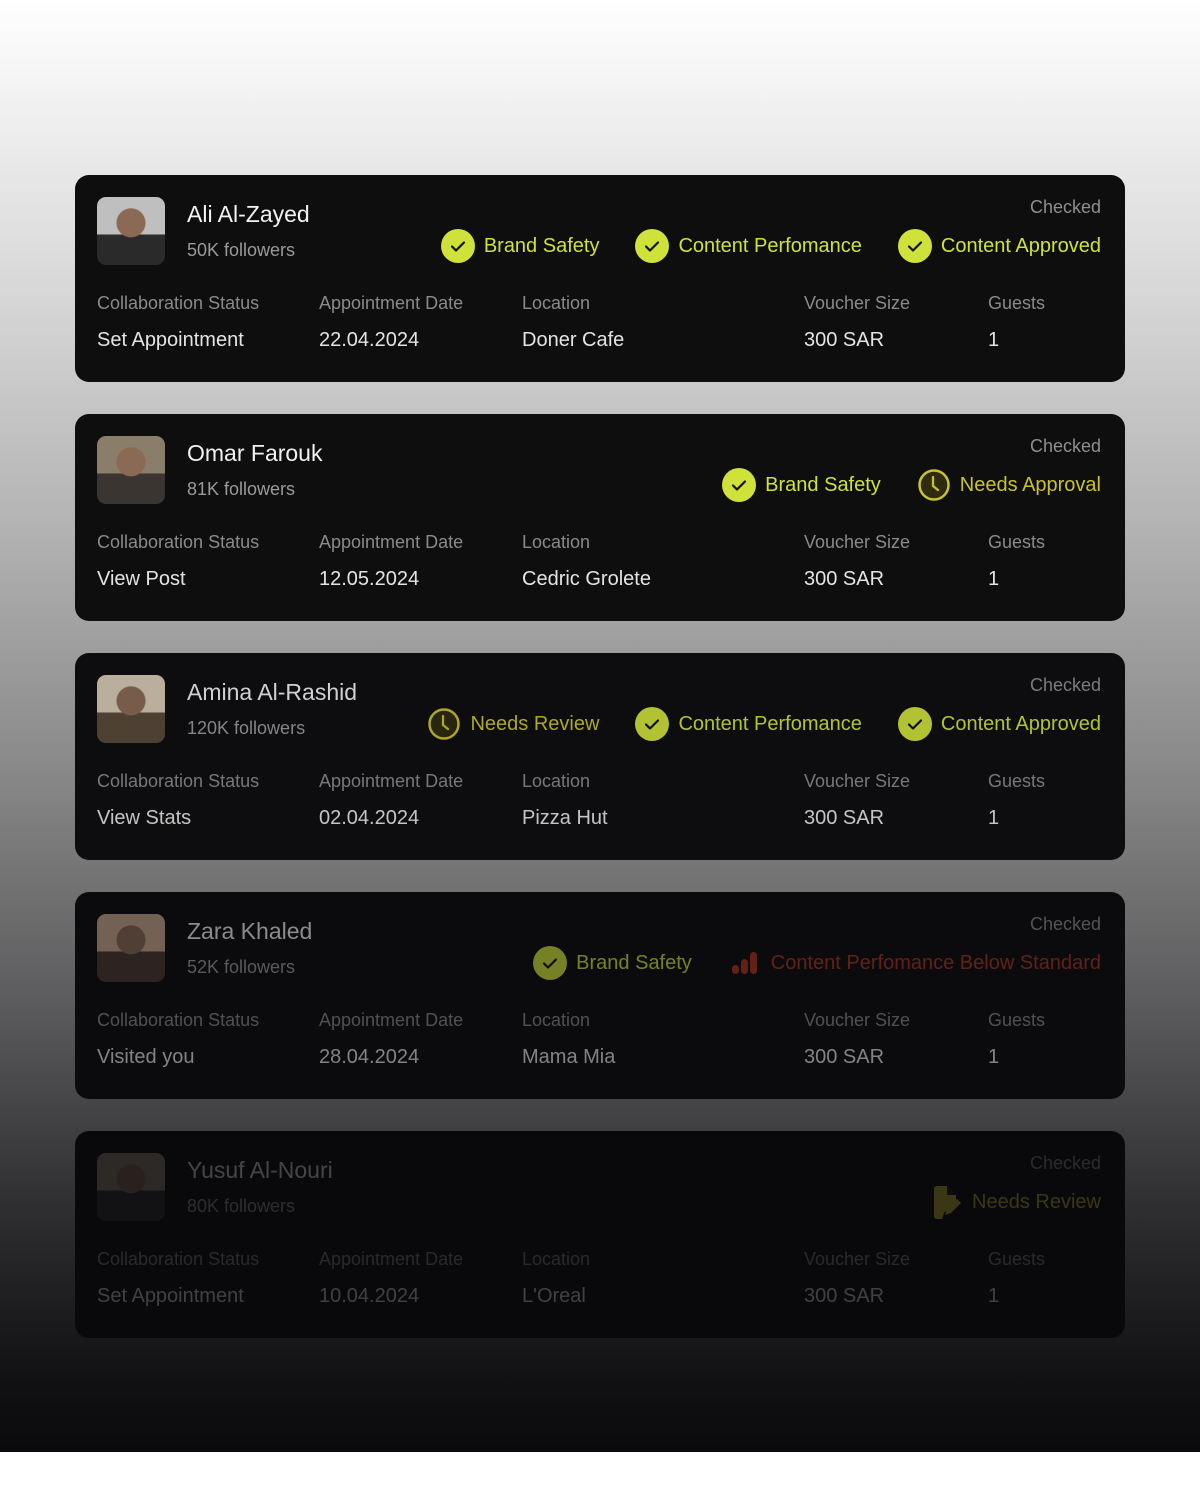  What do you see at coordinates (586, 561) in the screenshot?
I see `field-location: Location Cedric Grolete` at bounding box center [586, 561].